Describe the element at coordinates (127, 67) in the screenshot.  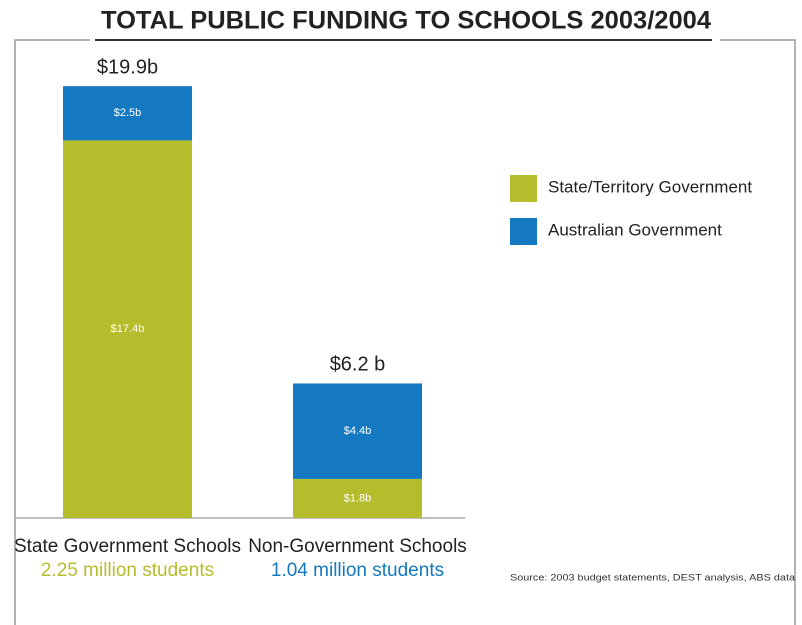
I see `total-label: $19.9b` at that location.